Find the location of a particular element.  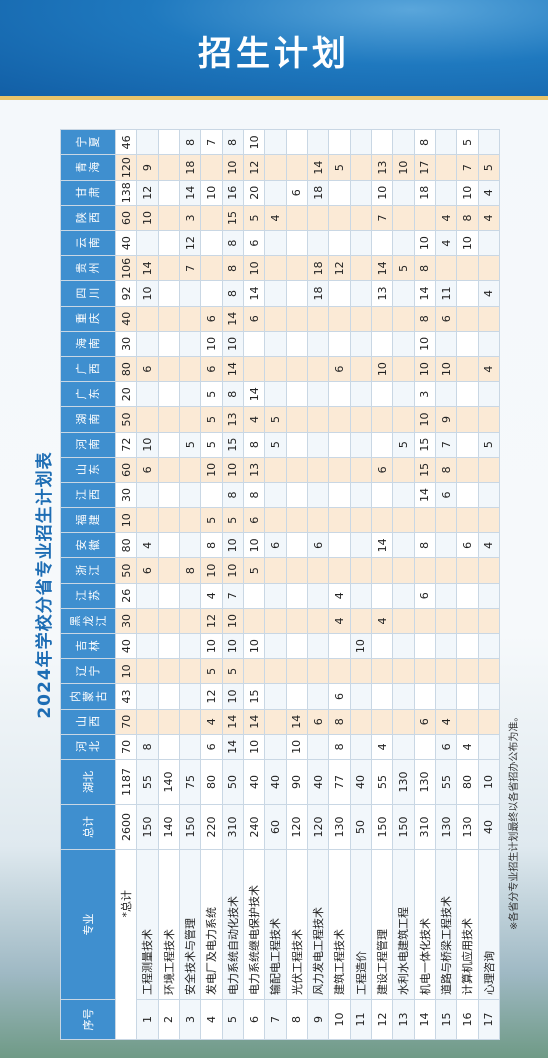

row-number: 7 is located at coordinates (275, 1019).